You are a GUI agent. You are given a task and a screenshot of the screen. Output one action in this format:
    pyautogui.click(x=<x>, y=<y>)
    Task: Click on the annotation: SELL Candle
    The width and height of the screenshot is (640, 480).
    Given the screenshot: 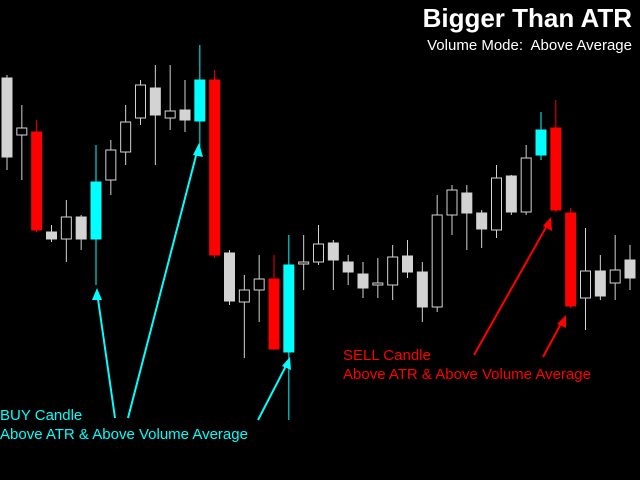 What is the action you would take?
    pyautogui.click(x=387, y=355)
    